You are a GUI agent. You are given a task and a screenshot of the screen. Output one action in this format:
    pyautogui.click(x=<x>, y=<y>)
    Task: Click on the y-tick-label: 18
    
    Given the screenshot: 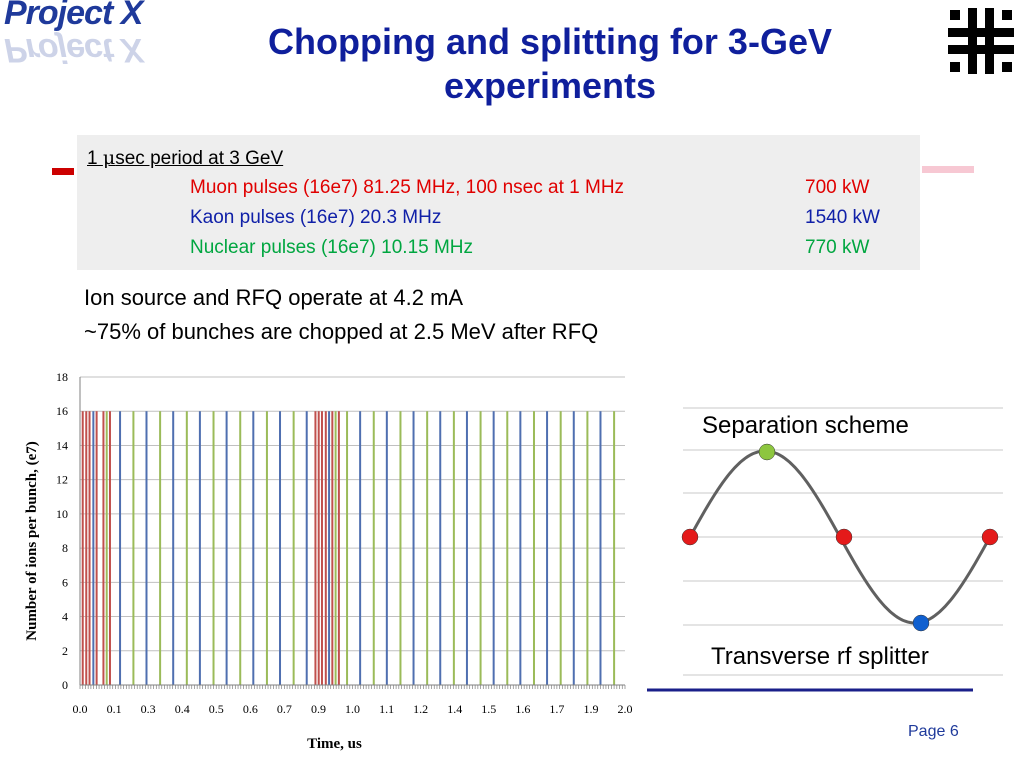 What is the action you would take?
    pyautogui.click(x=62, y=377)
    